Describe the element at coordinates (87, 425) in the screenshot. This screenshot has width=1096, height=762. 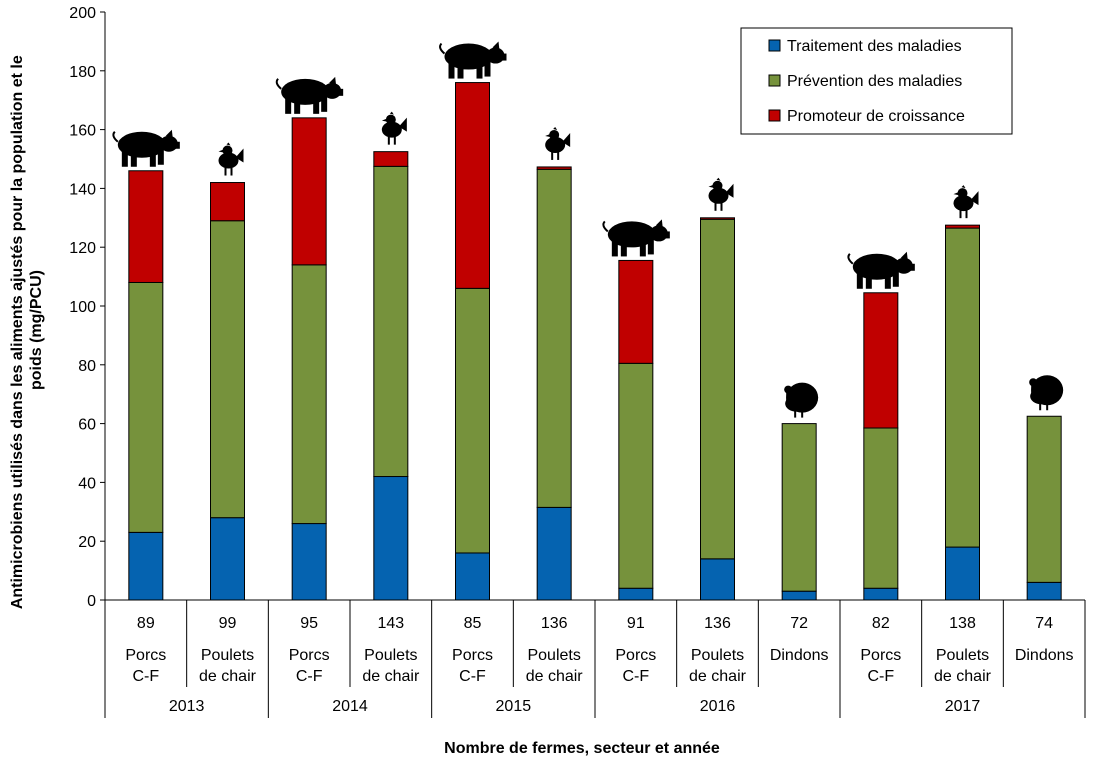
I see `y-tick-label: 60` at that location.